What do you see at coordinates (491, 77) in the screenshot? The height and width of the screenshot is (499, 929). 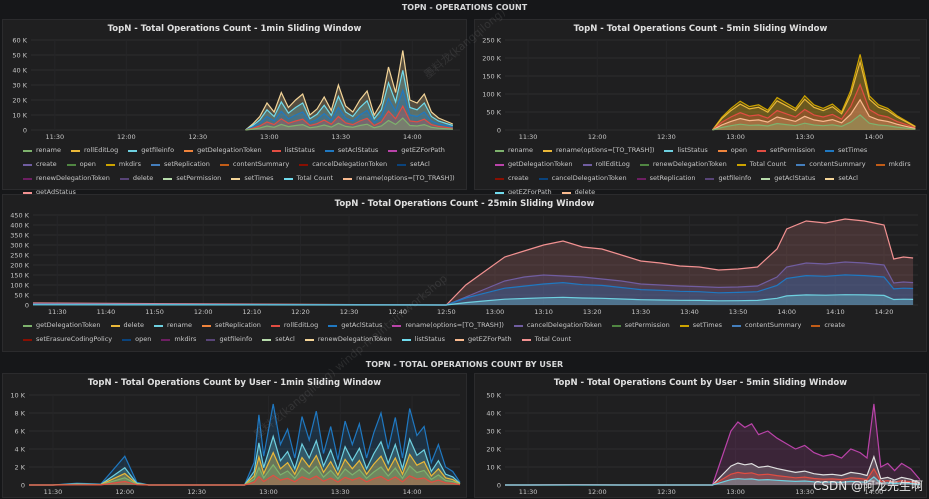 I see `y-tick-label: 150 K` at bounding box center [491, 77].